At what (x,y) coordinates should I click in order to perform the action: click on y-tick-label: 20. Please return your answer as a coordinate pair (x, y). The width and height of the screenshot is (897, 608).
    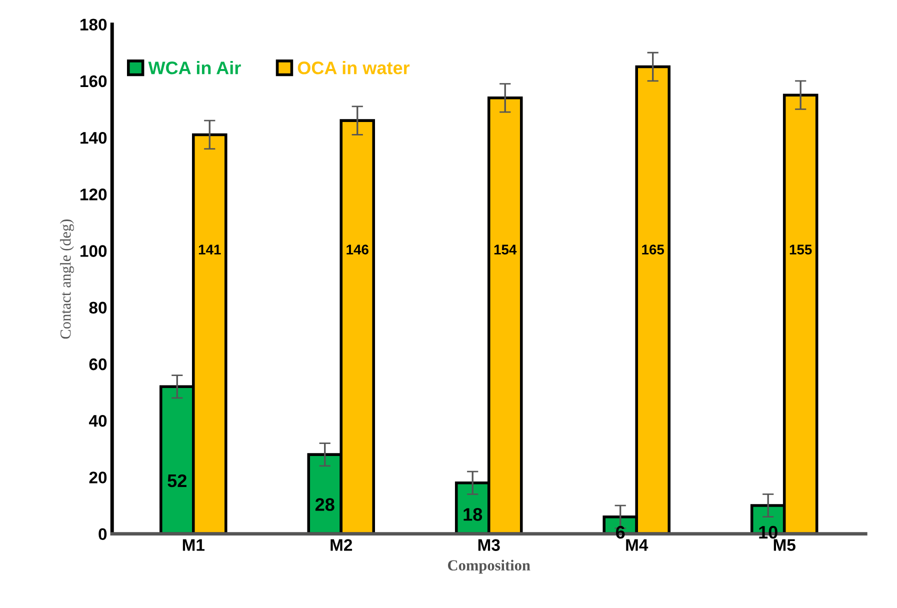
    Looking at the image, I should click on (98, 478).